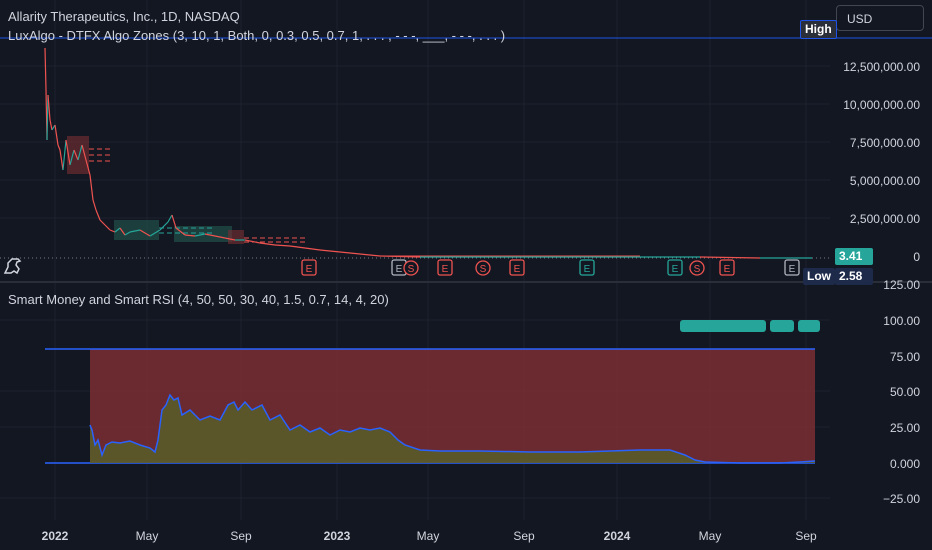  Describe the element at coordinates (904, 464) in the screenshot. I see `lower-axis-label: 0.000` at that location.